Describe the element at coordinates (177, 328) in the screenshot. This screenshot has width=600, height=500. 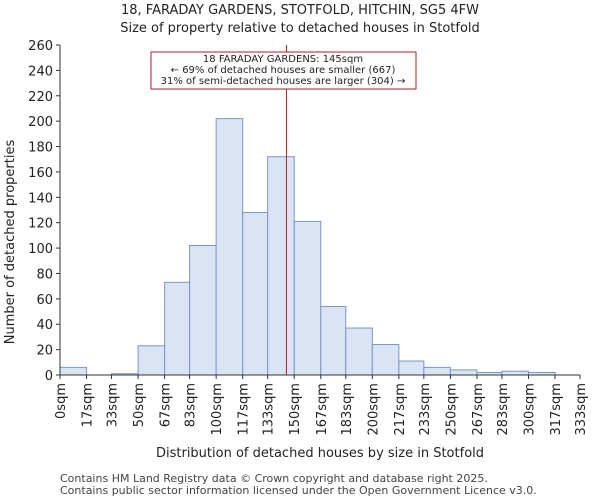
I see `bar-67sqm` at that location.